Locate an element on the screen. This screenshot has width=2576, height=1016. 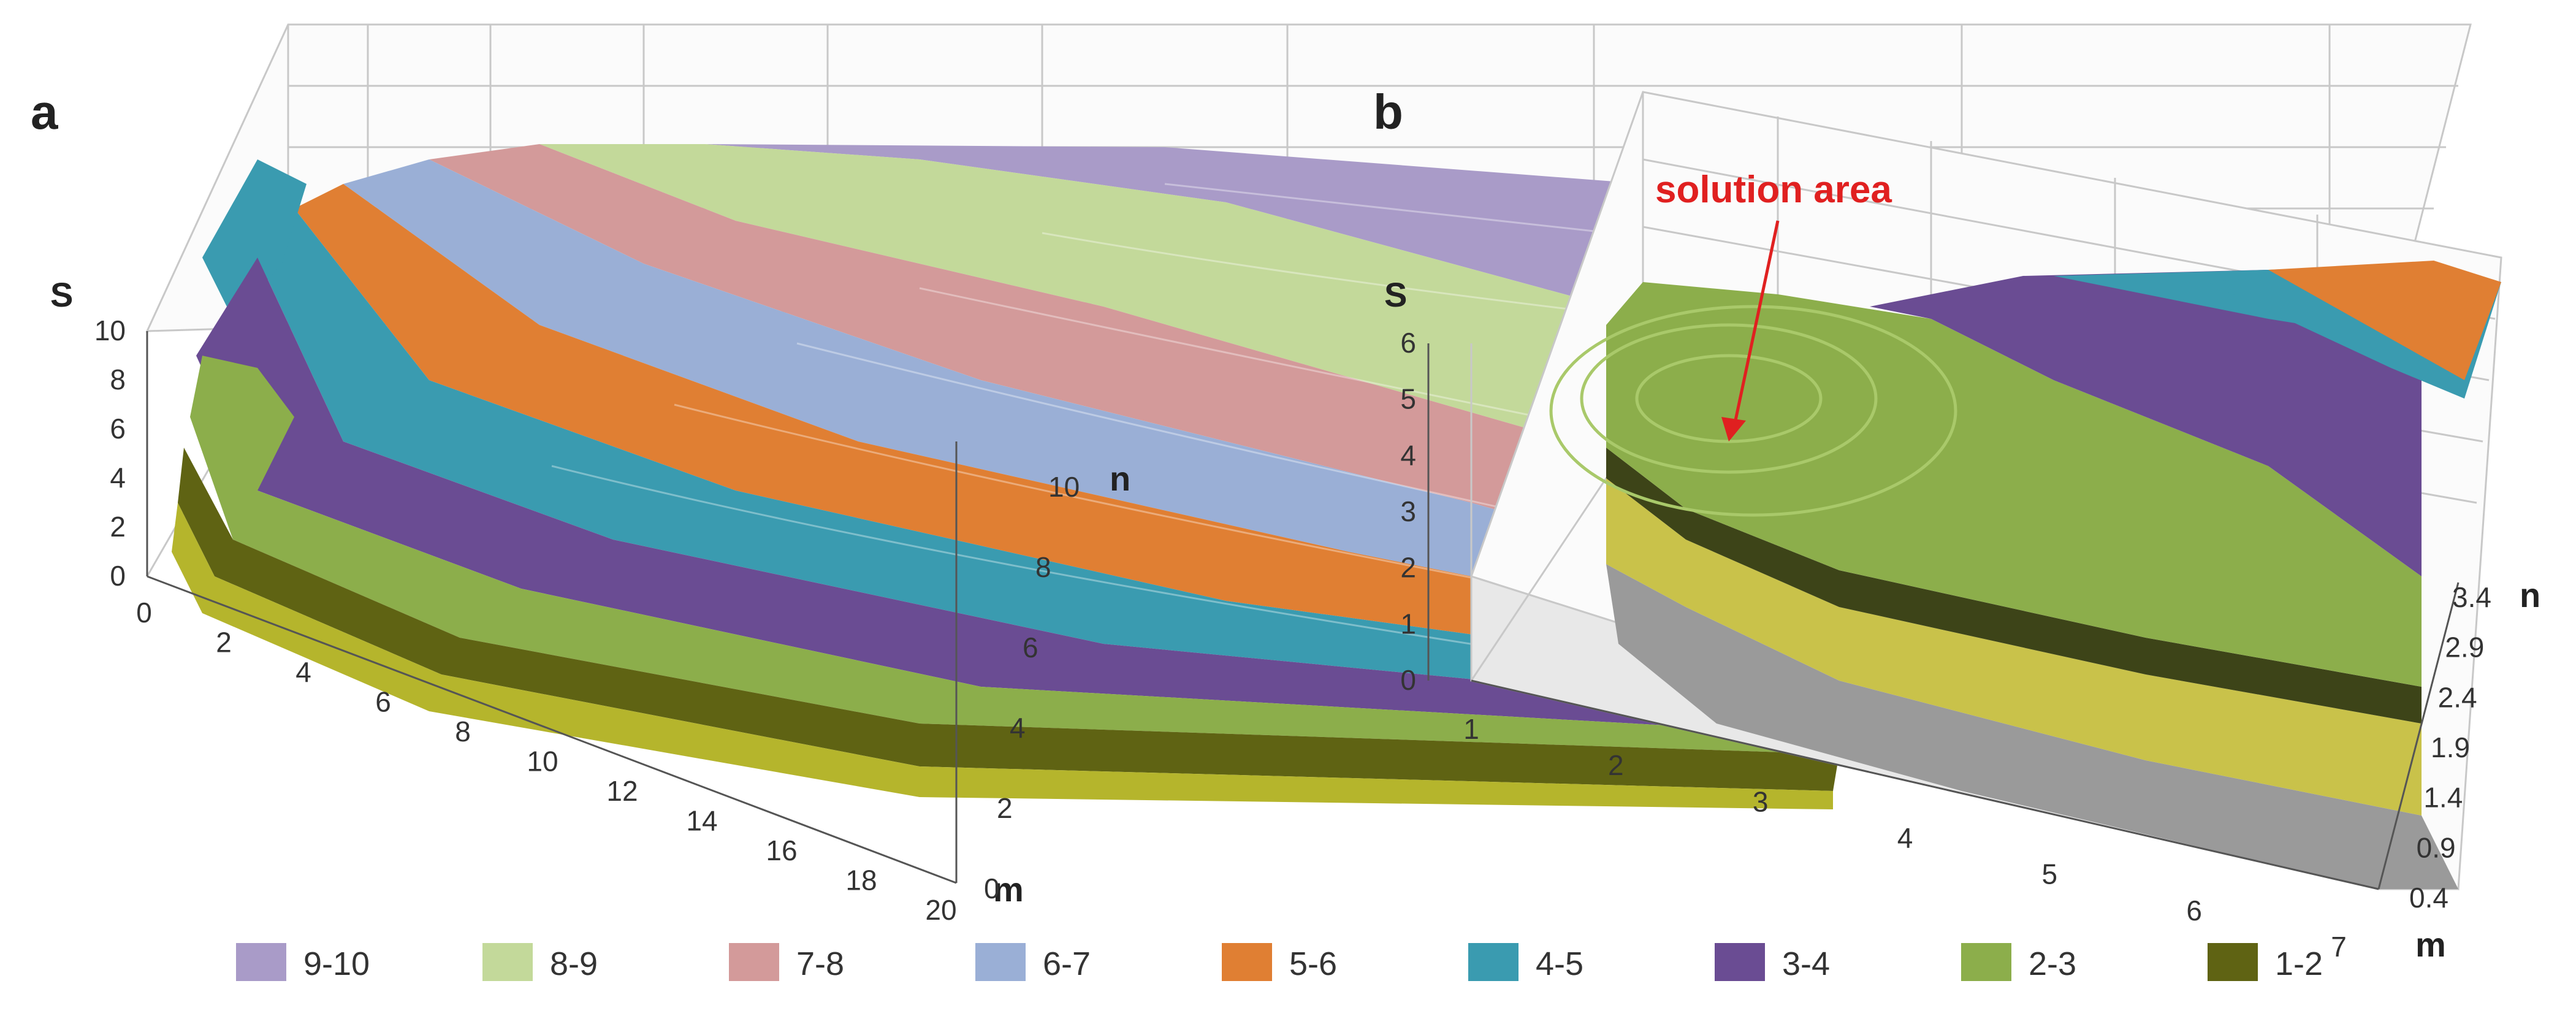
panel-a-x-ticks: 0 2 4 6 8 10 12 14 16 18 20 is located at coordinates (546, 762).